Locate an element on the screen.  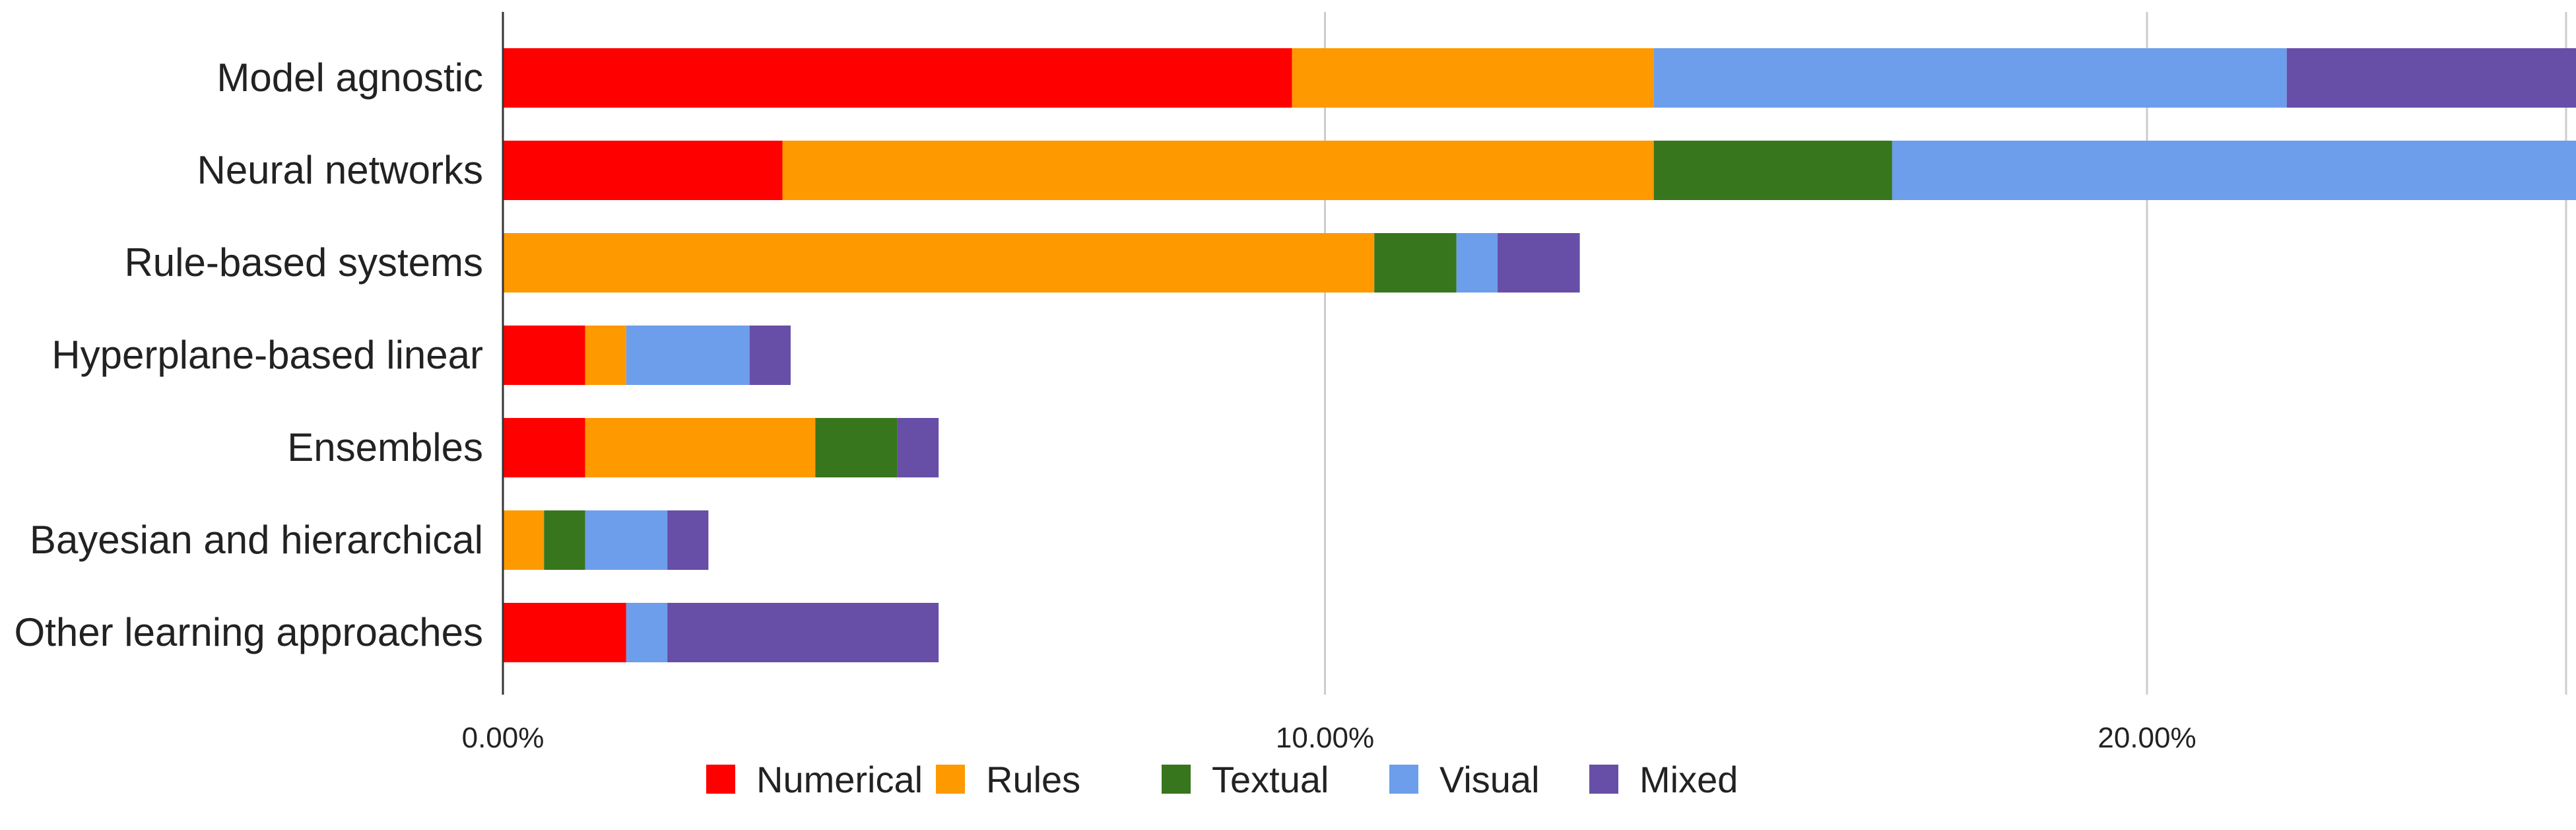
bar-neural-networks-textual is located at coordinates (1773, 170).